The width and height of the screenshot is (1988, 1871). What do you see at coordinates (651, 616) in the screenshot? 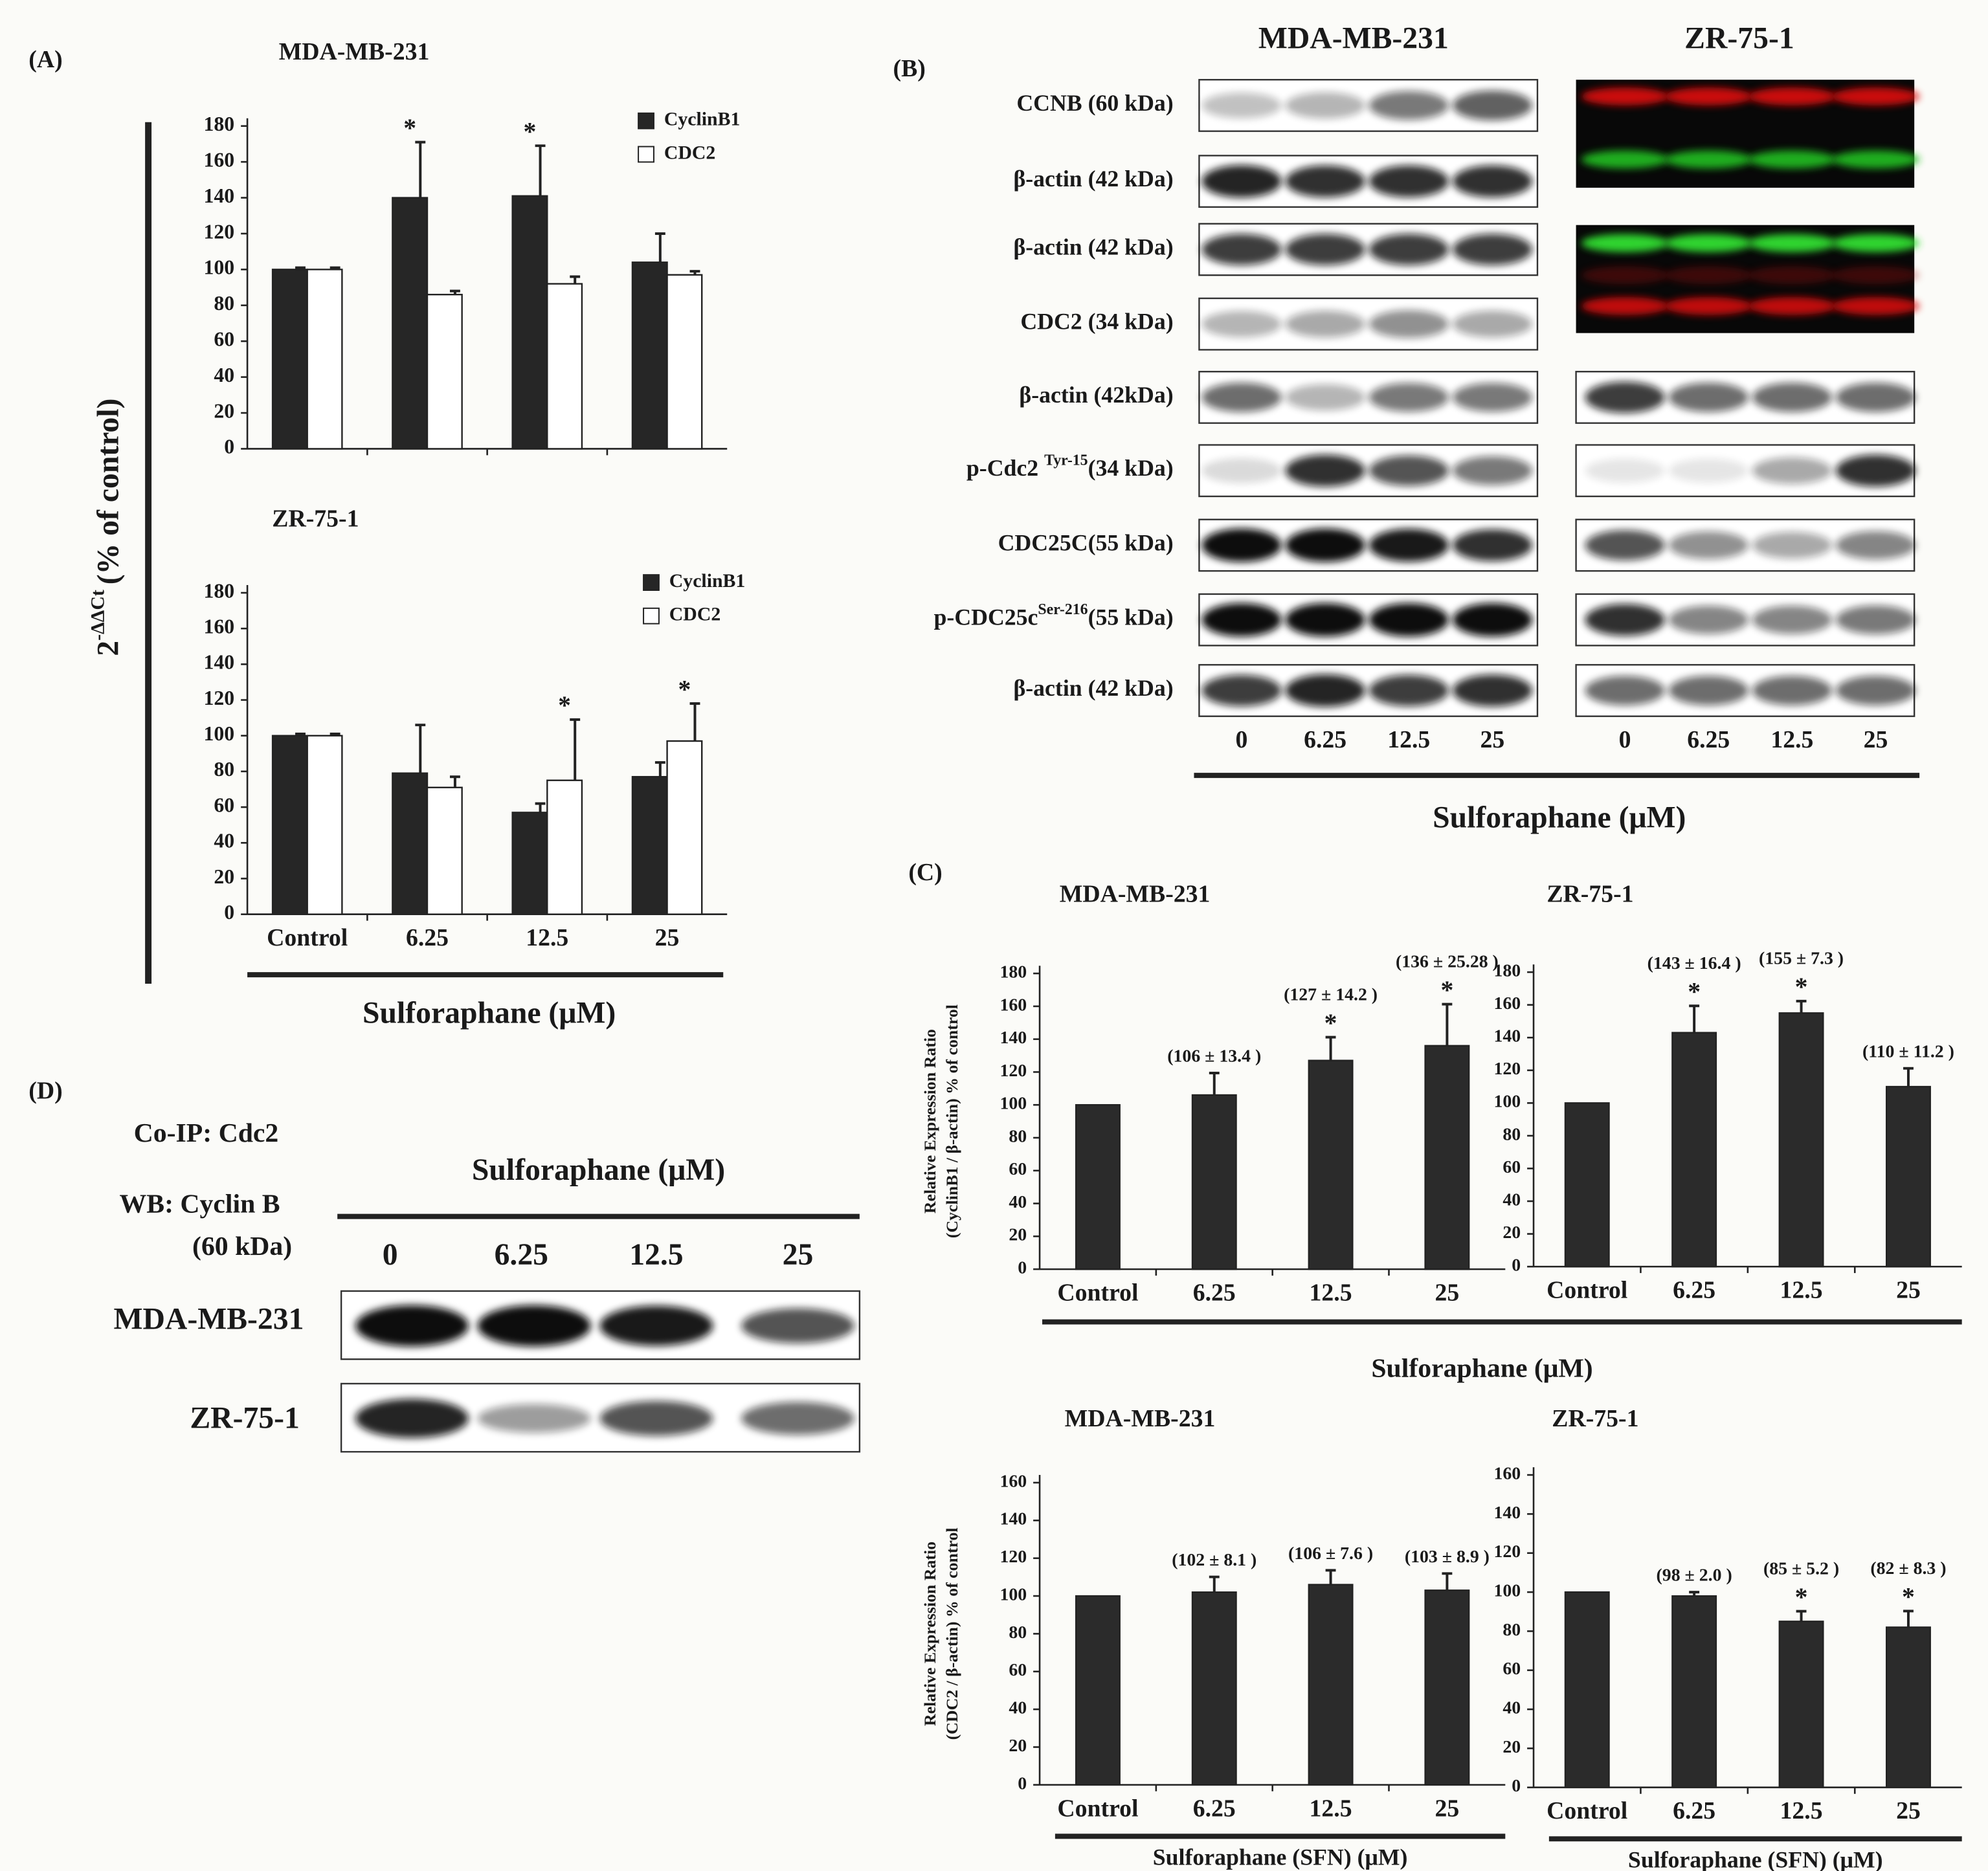
I see `legend-swatch` at bounding box center [651, 616].